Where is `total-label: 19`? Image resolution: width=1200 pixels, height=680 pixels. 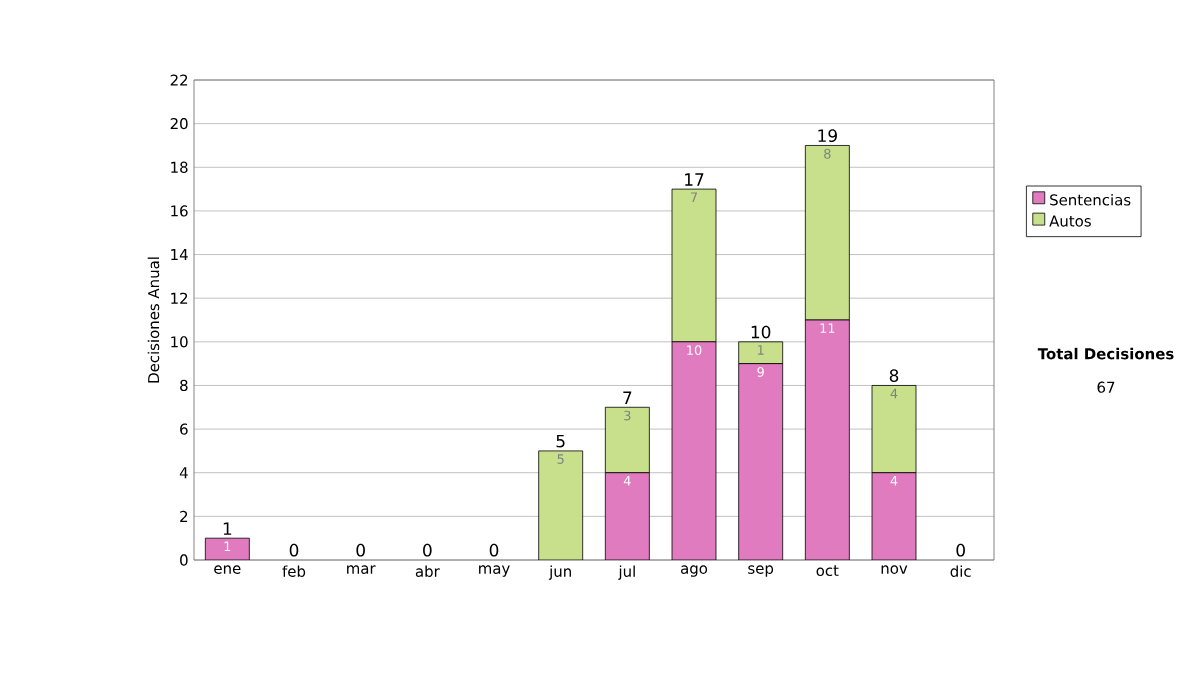
total-label: 19 is located at coordinates (827, 136).